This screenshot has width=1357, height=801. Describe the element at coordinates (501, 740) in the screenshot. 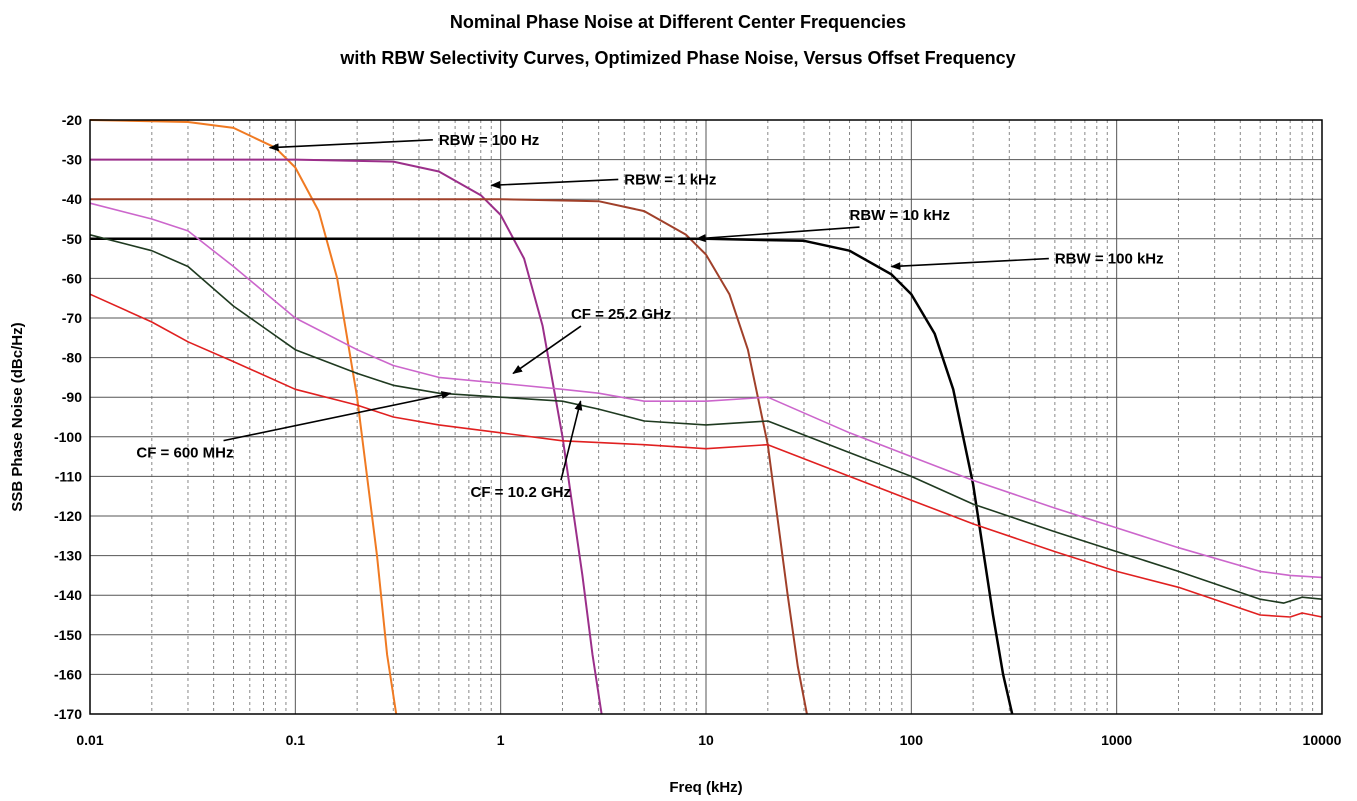

I see `x-tick-label: 1` at that location.